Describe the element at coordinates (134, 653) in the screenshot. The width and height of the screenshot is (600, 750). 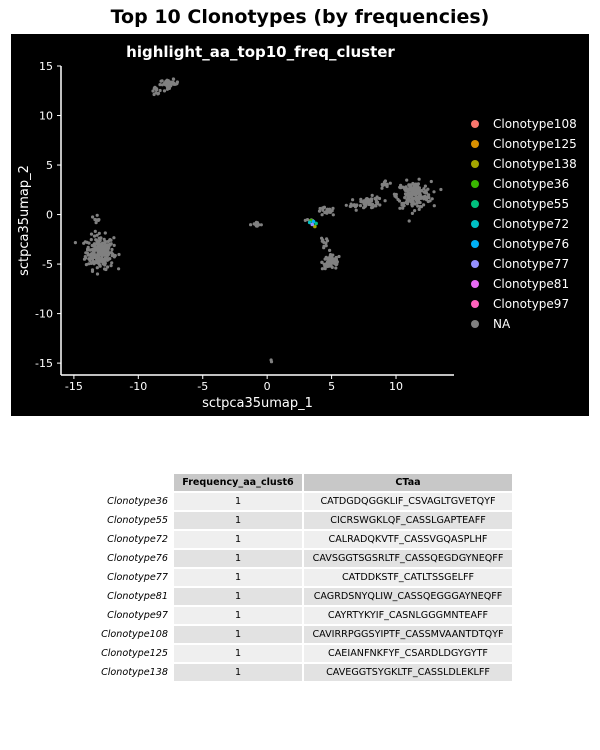
I see `row-clonotype-name: Clonotype125` at that location.